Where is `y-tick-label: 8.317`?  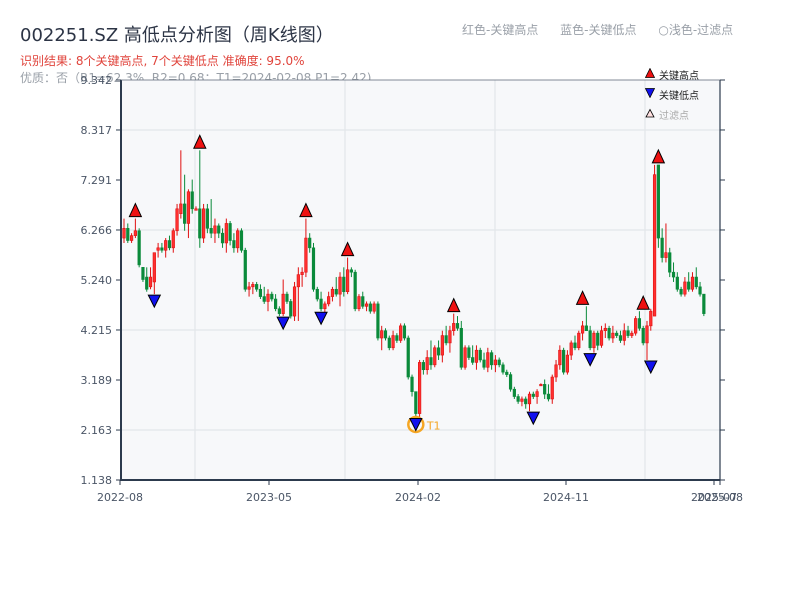 y-tick-label: 8.317 is located at coordinates (97, 130).